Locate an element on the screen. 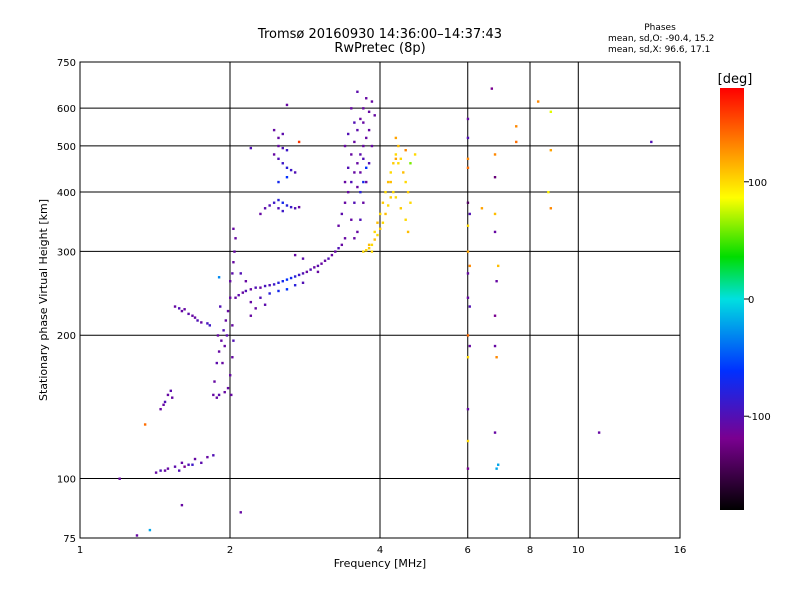 The image size is (800, 600). y-tick-label: 500 is located at coordinates (66, 147).